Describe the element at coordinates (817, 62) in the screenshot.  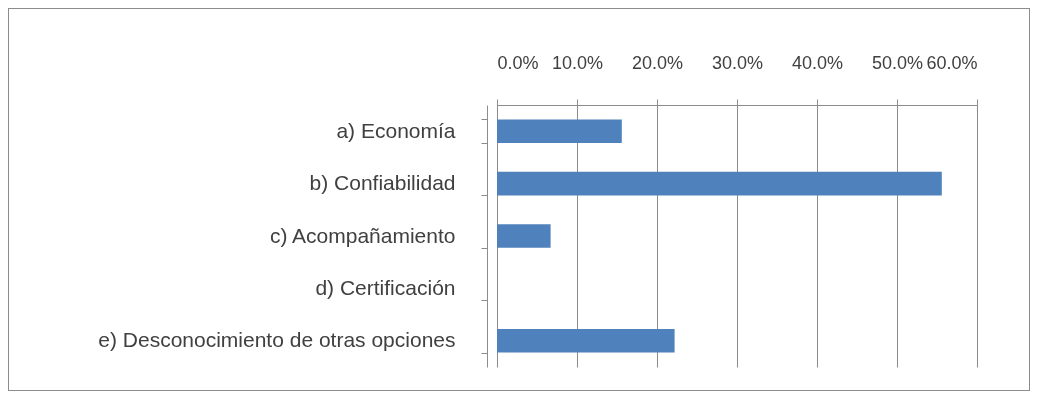
I see `x-tick-label: 40.0%` at that location.